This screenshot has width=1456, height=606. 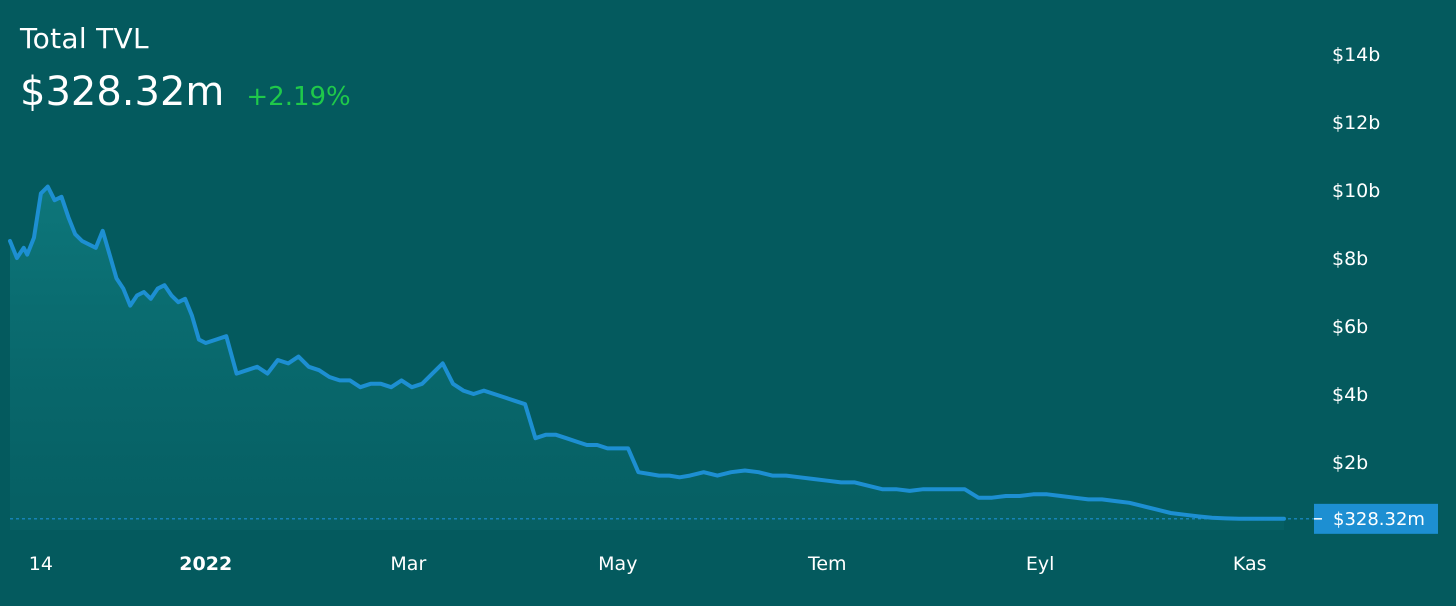 I want to click on x-tick-label: 14, so click(x=41, y=564).